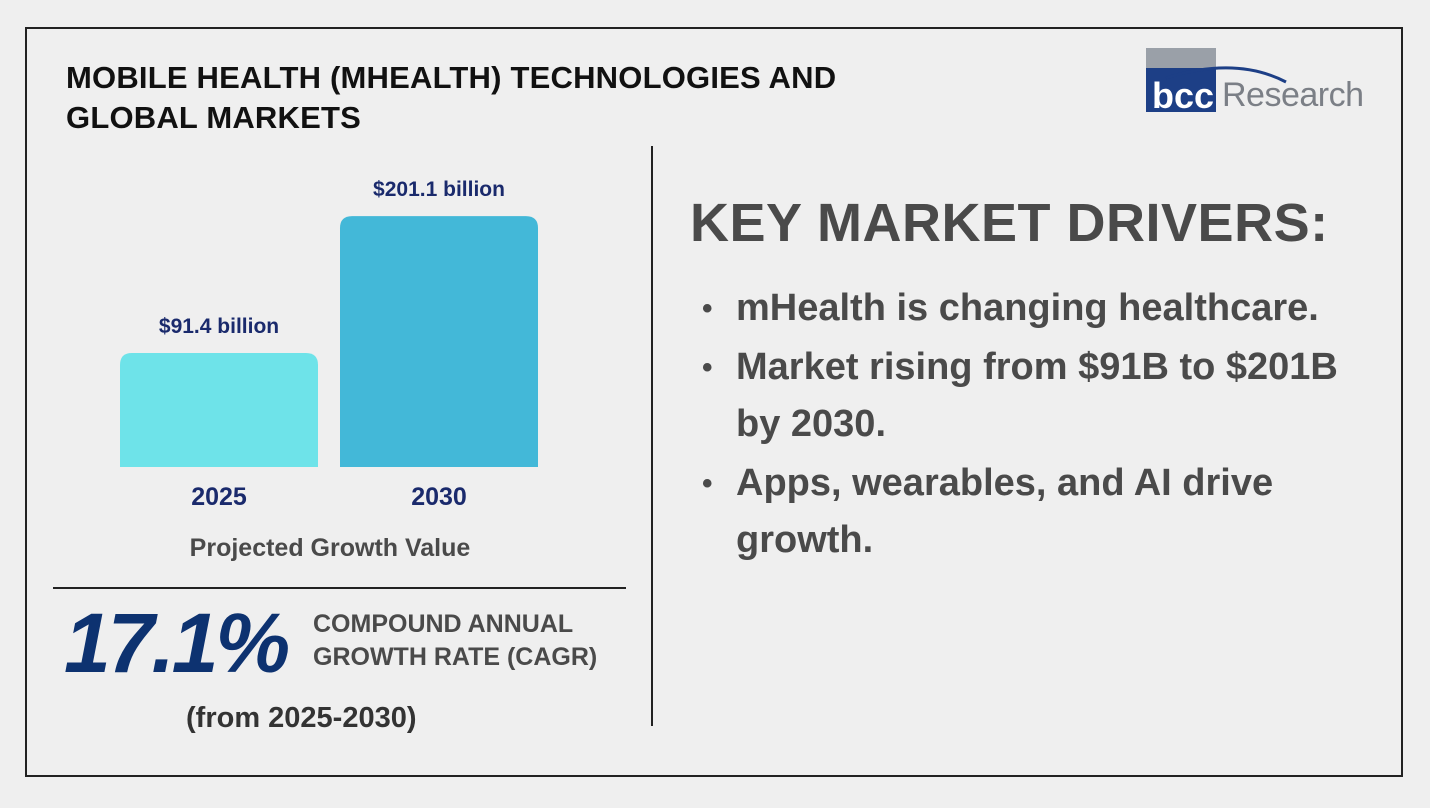 The width and height of the screenshot is (1430, 808). What do you see at coordinates (439, 189) in the screenshot?
I see `bar-value-label: $201.1 billion` at bounding box center [439, 189].